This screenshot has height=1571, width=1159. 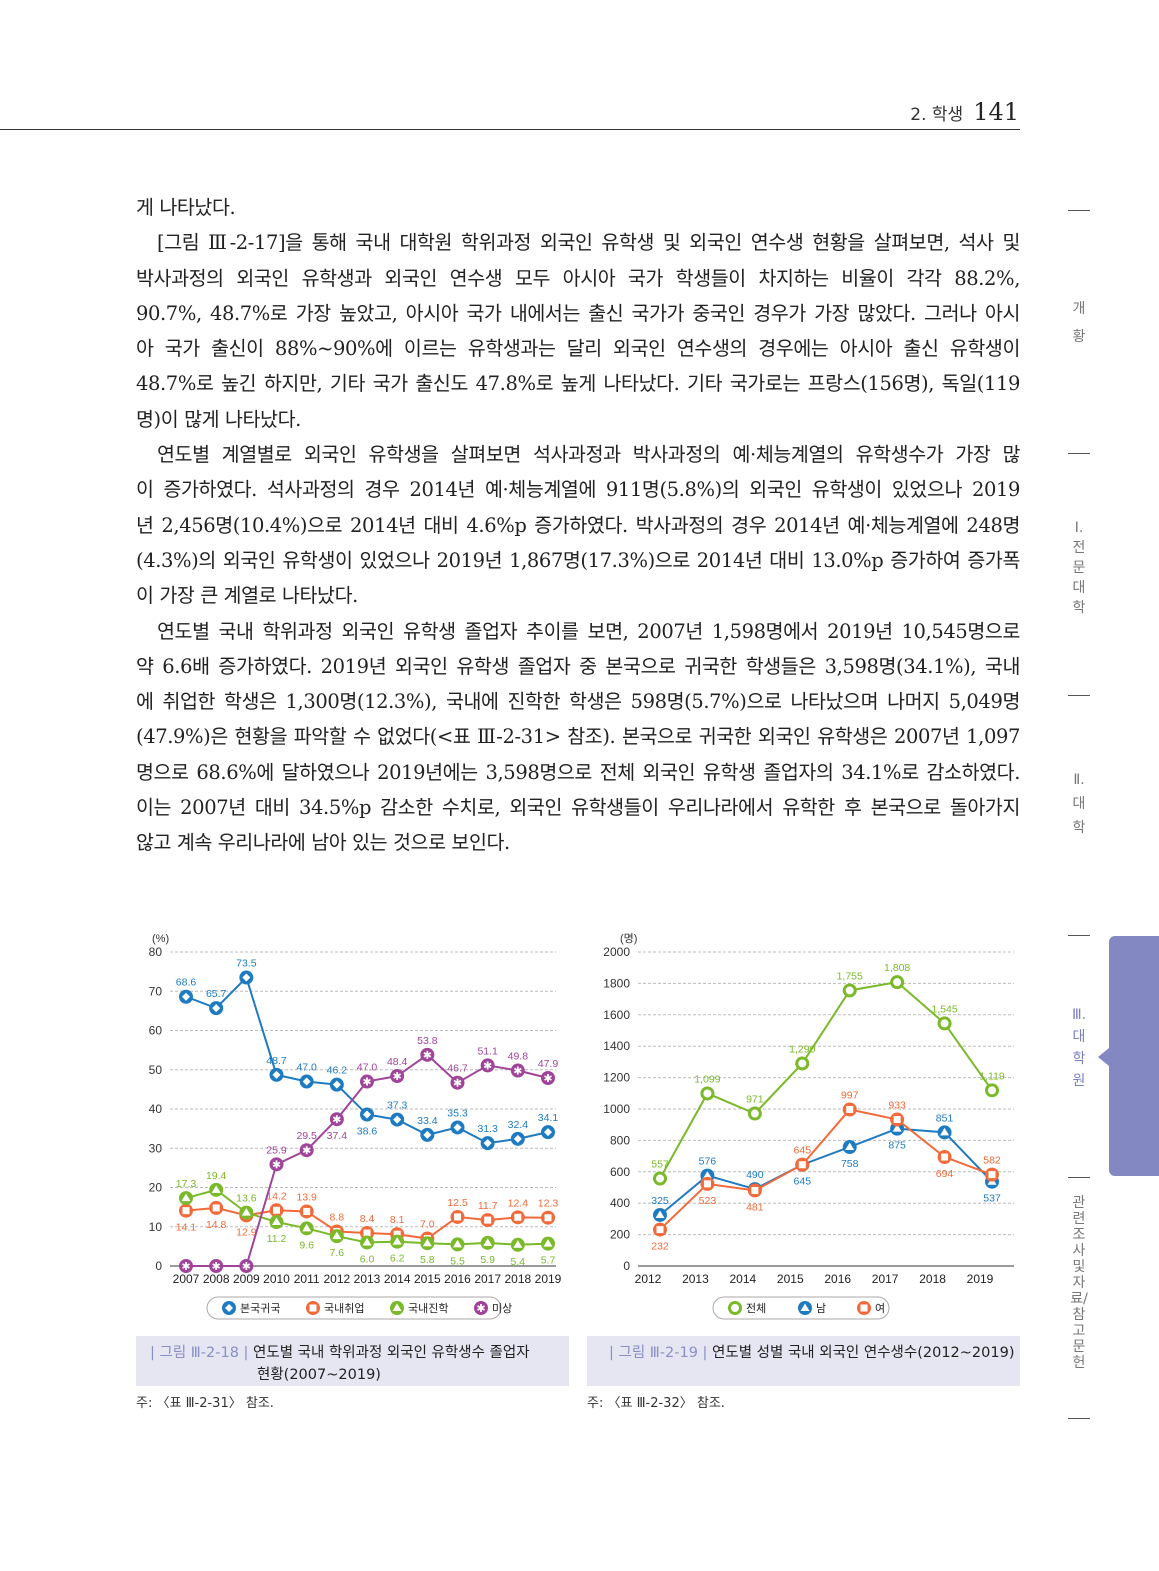 What do you see at coordinates (427, 1225) in the screenshot?
I see `data-label: 7.0` at bounding box center [427, 1225].